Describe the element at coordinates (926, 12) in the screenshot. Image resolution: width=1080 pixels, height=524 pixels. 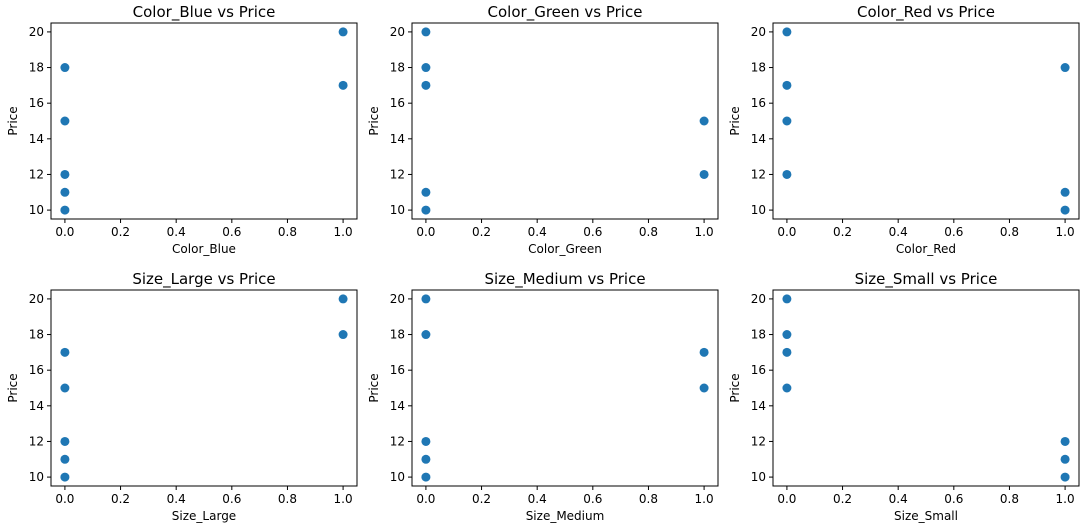
I see `chart-title: Color_Red vs Price` at that location.